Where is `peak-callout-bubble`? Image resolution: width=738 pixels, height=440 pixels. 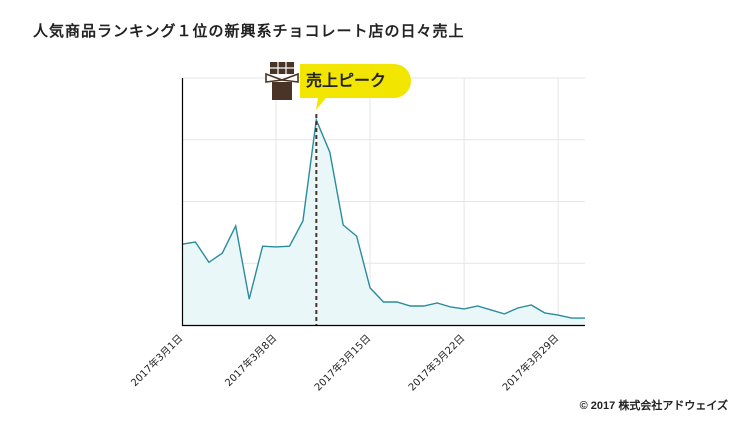 peak-callout-bubble is located at coordinates (355, 87).